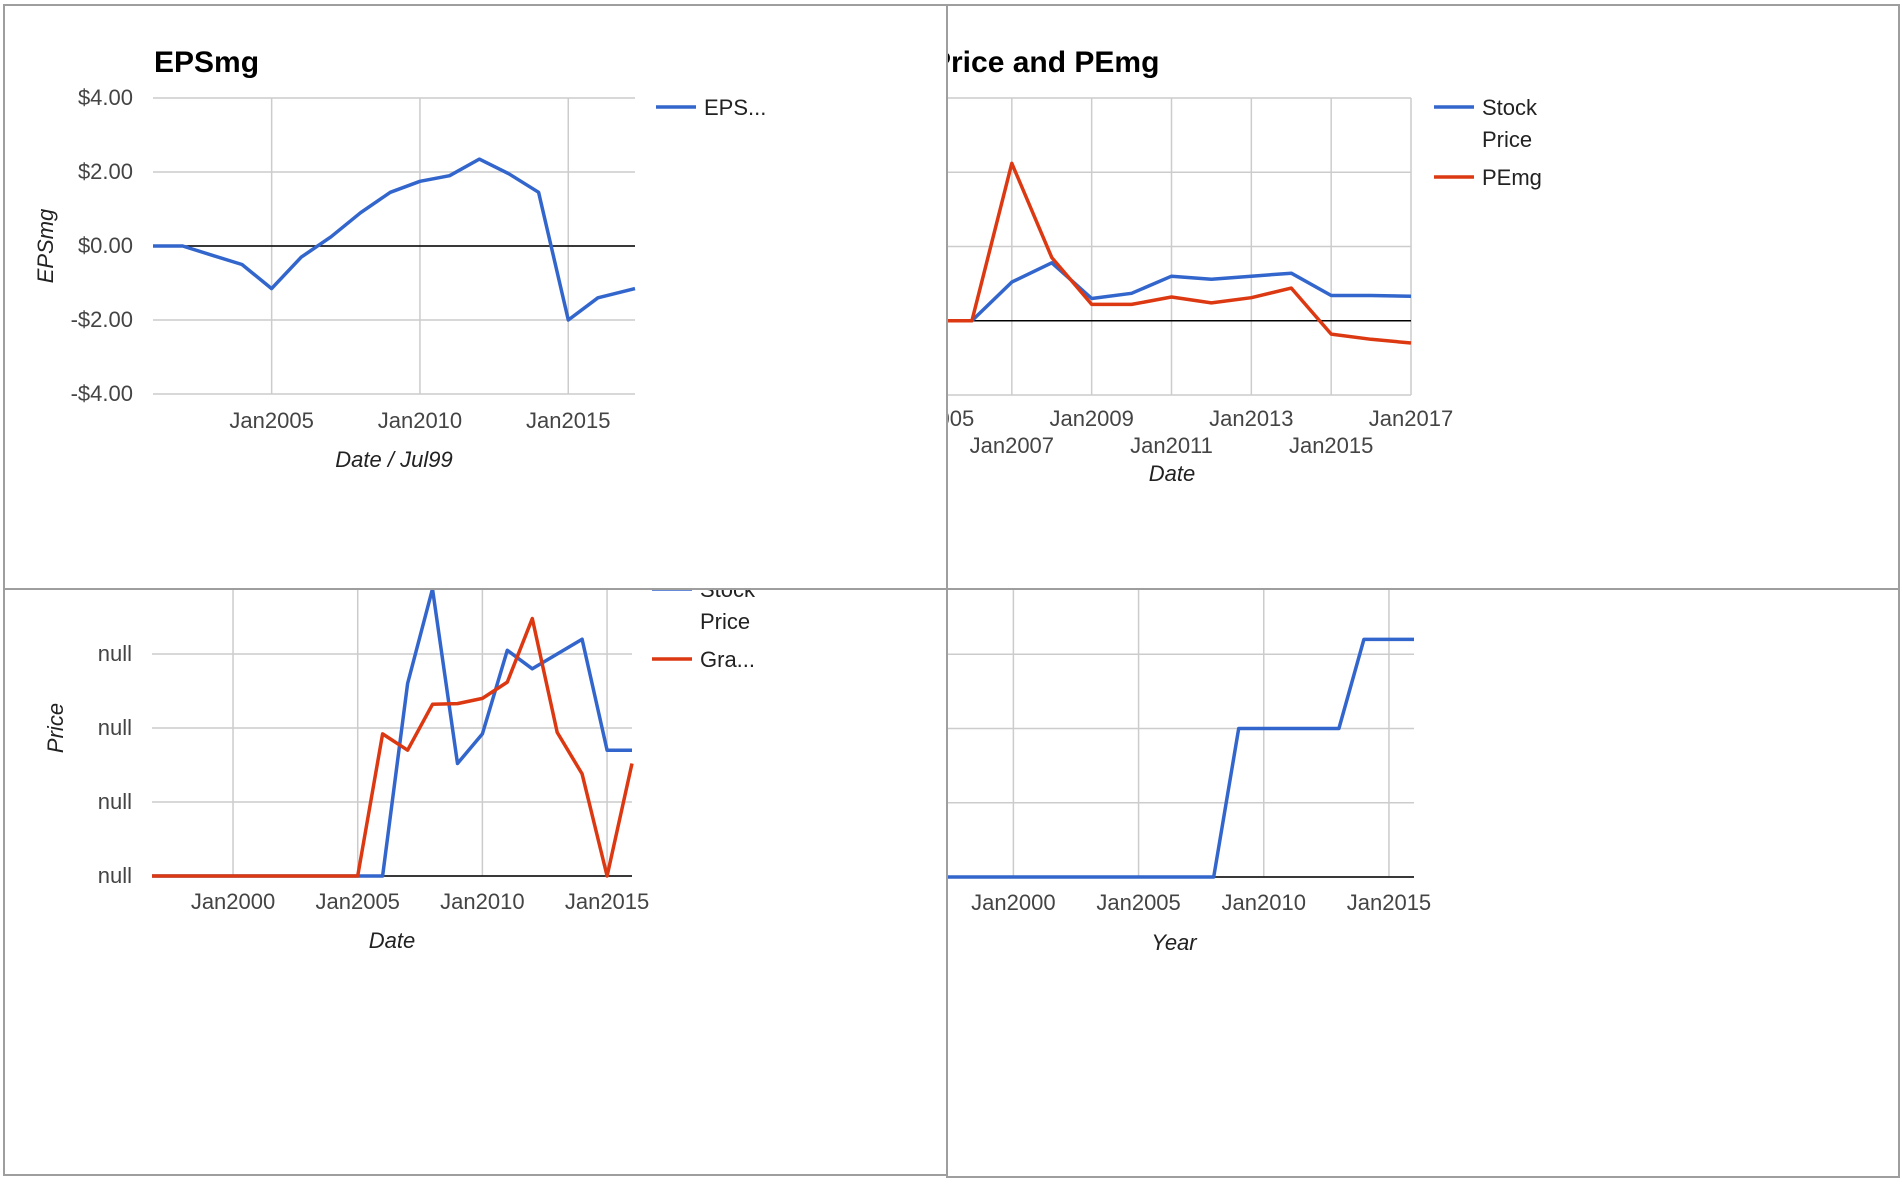 This screenshot has width=1902, height=1184. Describe the element at coordinates (1012, 445) in the screenshot. I see `x-tick-label: Jan2007` at that location.